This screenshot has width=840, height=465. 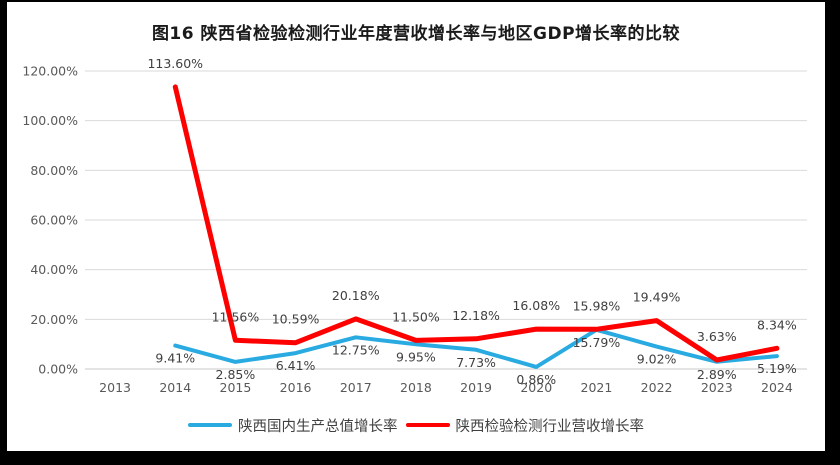 What do you see at coordinates (210, 425) in the screenshot?
I see `gdp-line-swatch-icon` at bounding box center [210, 425].